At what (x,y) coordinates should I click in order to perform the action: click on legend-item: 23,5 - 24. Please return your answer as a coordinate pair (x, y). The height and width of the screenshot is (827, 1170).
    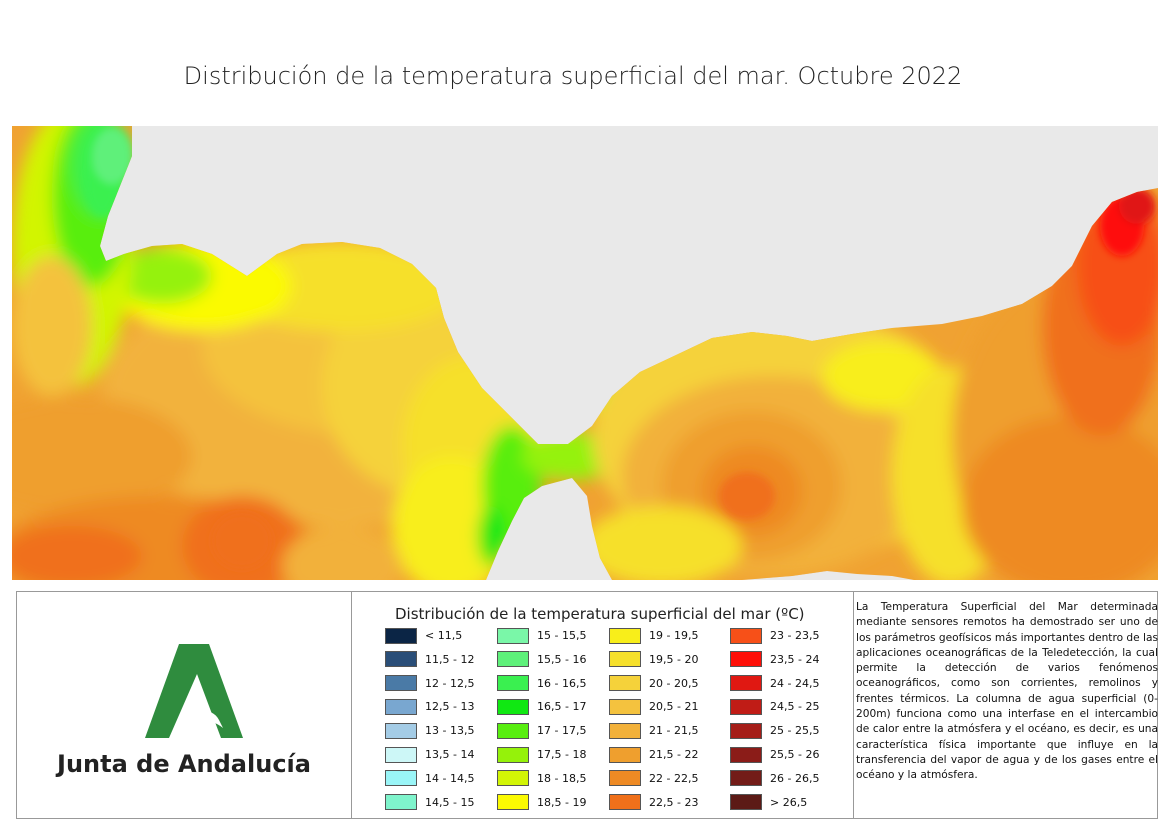
    Looking at the image, I should click on (774, 659).